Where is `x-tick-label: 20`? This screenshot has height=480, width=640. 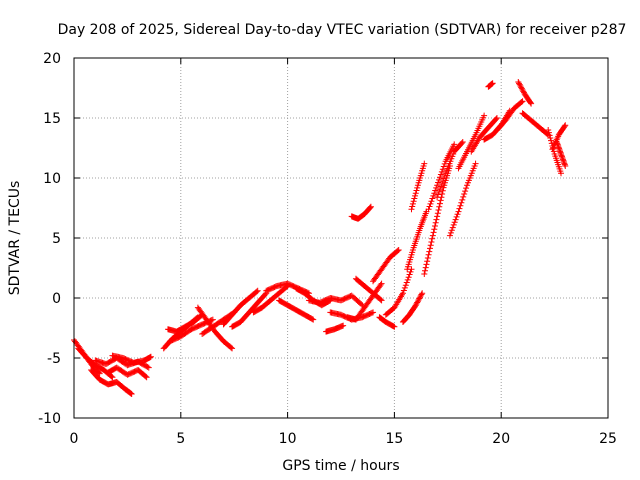
x-tick-label: 20 is located at coordinates (501, 439).